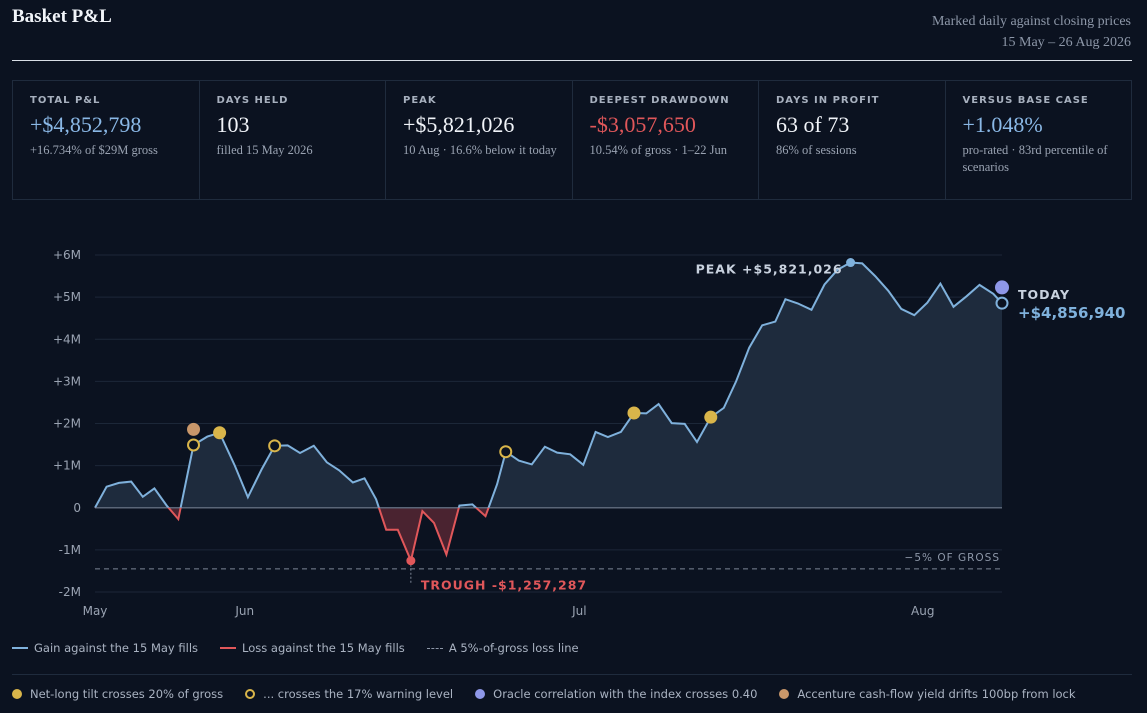  What do you see at coordinates (504, 585) in the screenshot?
I see `trough-label: TROUGH -$1,257,287` at bounding box center [504, 585].